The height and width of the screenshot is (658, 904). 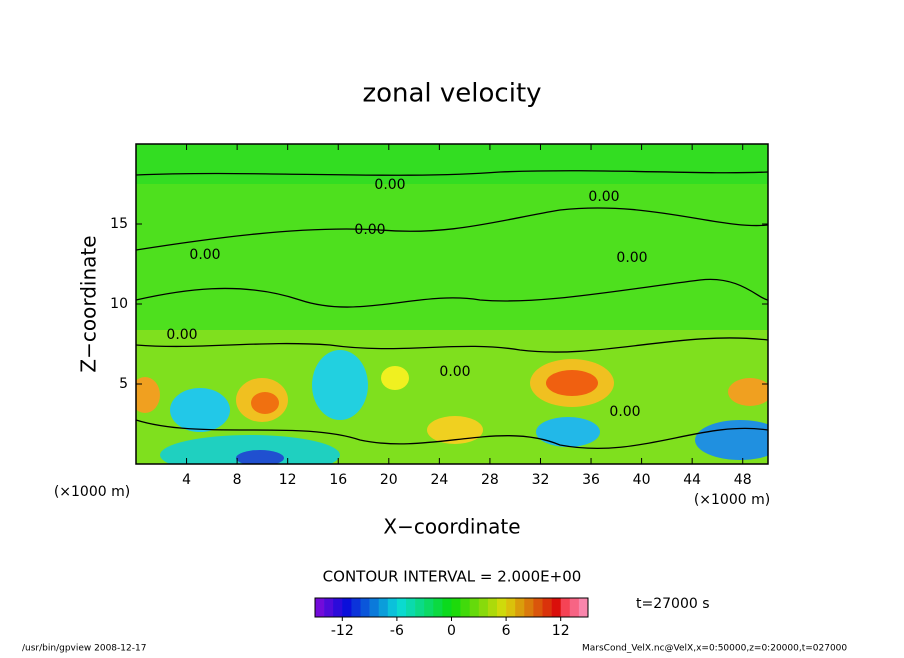 I want to click on x-tick-label: 44, so click(x=692, y=480).